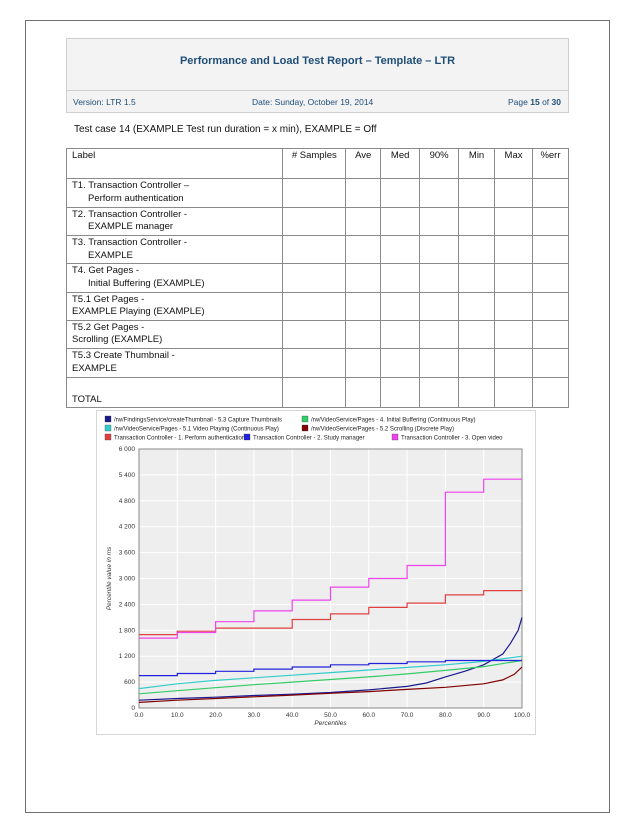  What do you see at coordinates (174, 163) in the screenshot?
I see `column-header: Label` at bounding box center [174, 163].